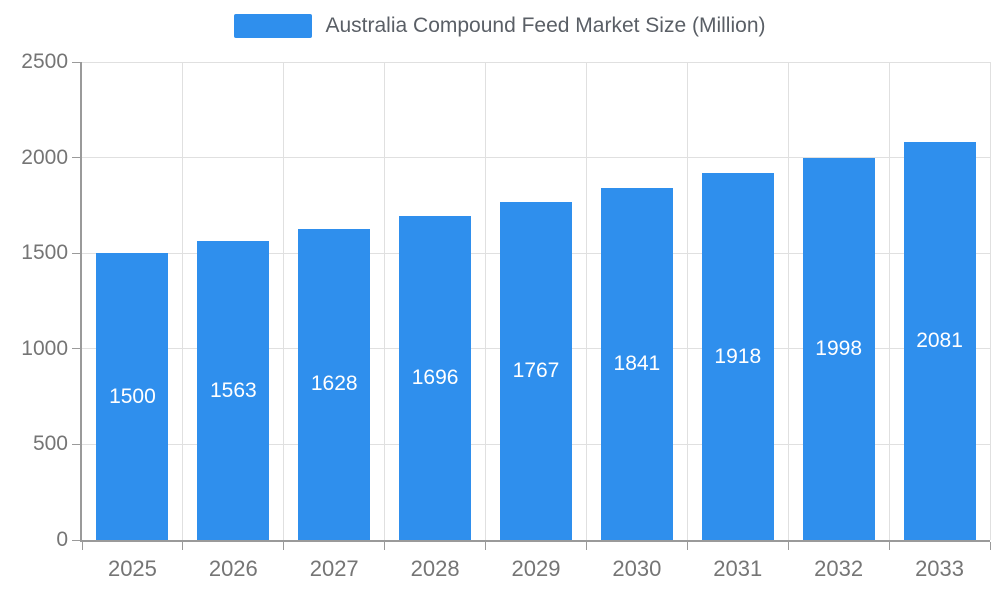 Image resolution: width=1000 pixels, height=600 pixels. I want to click on x-axis-tick-label: 2031, so click(738, 568).